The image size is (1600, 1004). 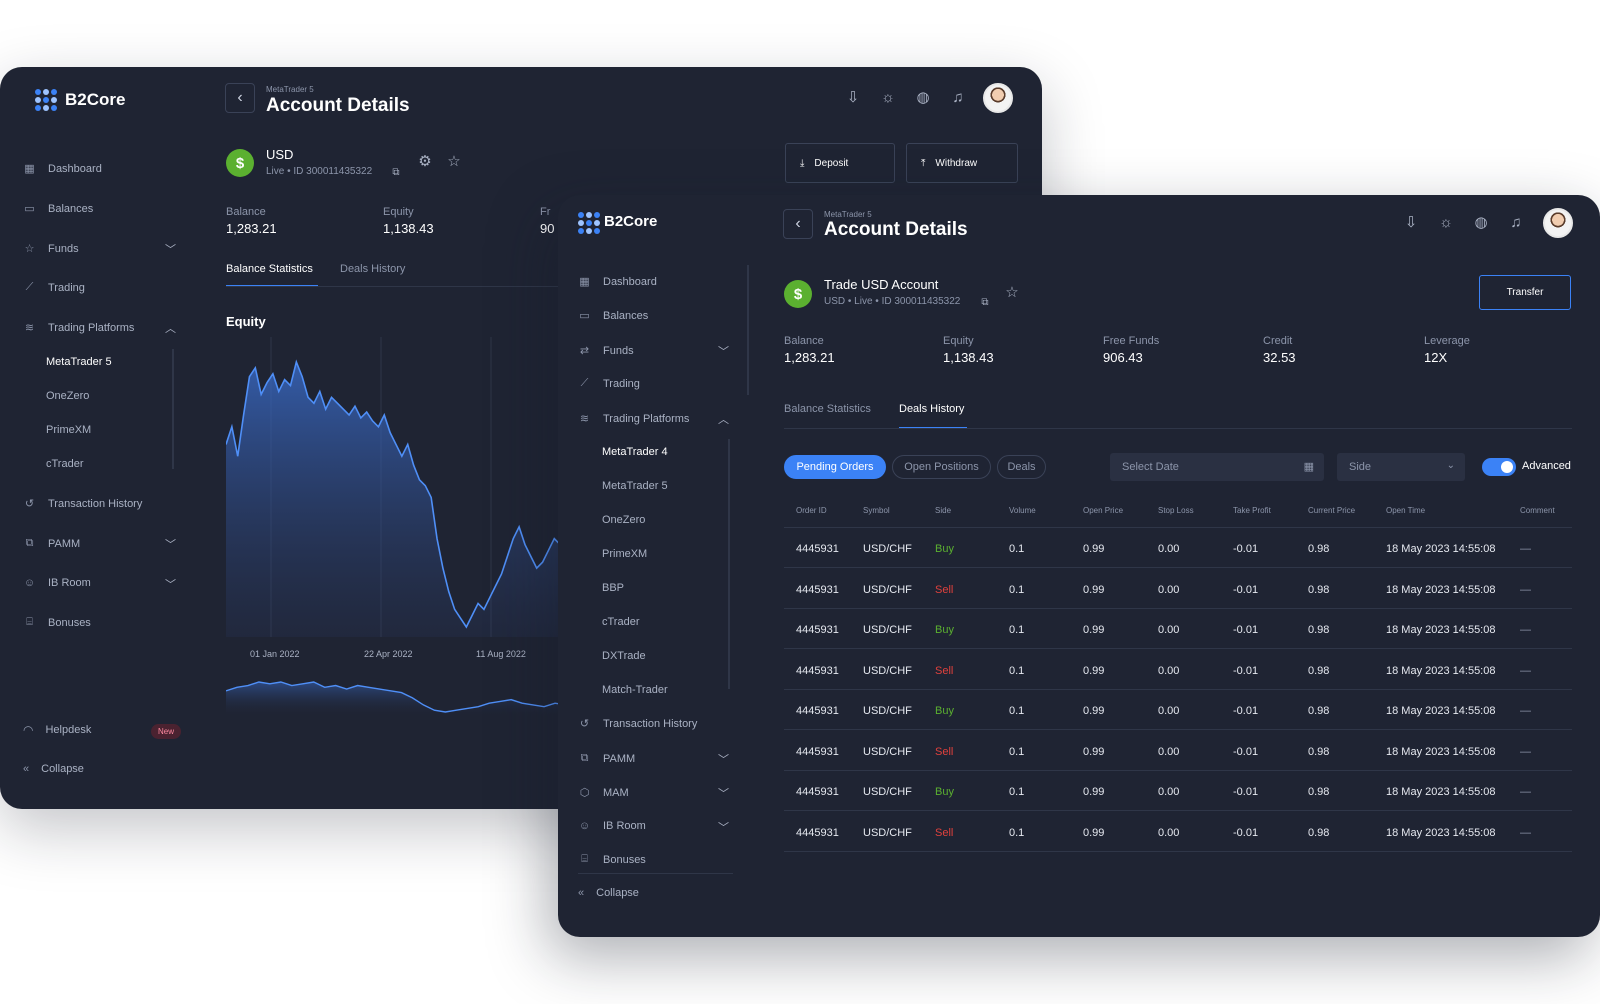 I want to click on transfer-button: Transfer, so click(x=1525, y=292).